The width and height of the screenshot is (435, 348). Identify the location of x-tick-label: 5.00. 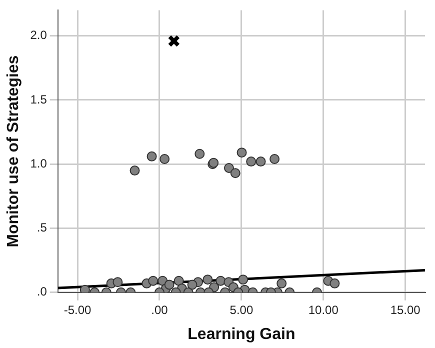
(242, 309).